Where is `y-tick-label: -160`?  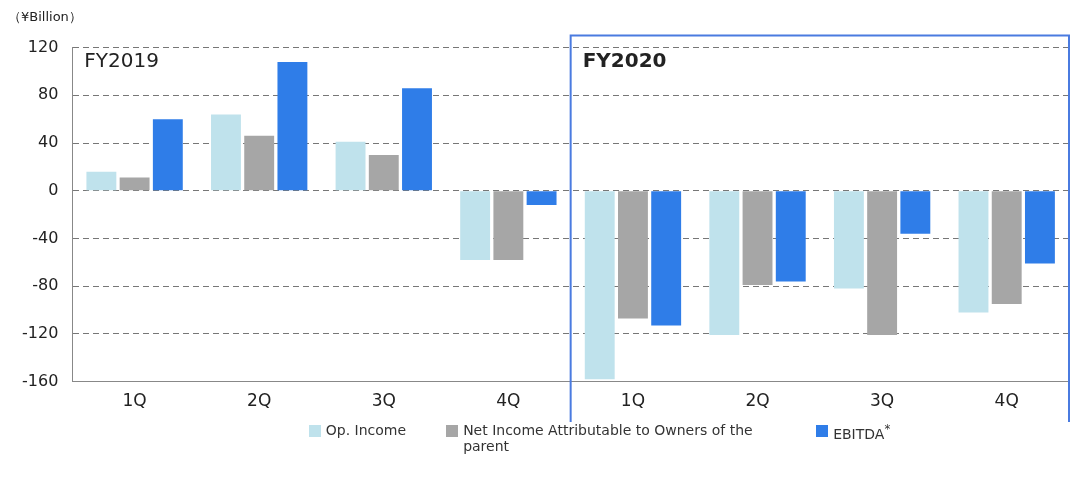
y-tick-label: -160 is located at coordinates (40, 380).